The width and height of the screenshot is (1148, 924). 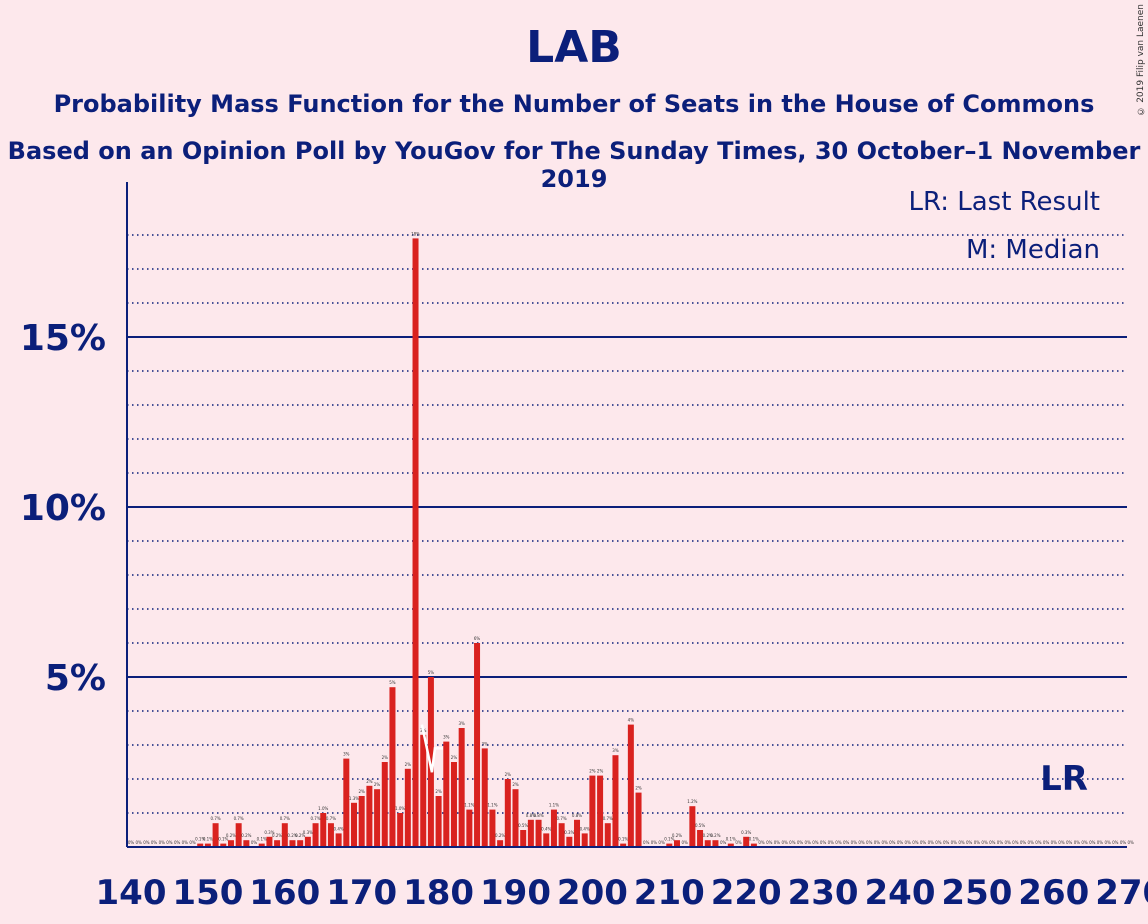 What do you see at coordinates (323, 808) in the screenshot?
I see `bar-value-label: 1.0%` at bounding box center [323, 808].